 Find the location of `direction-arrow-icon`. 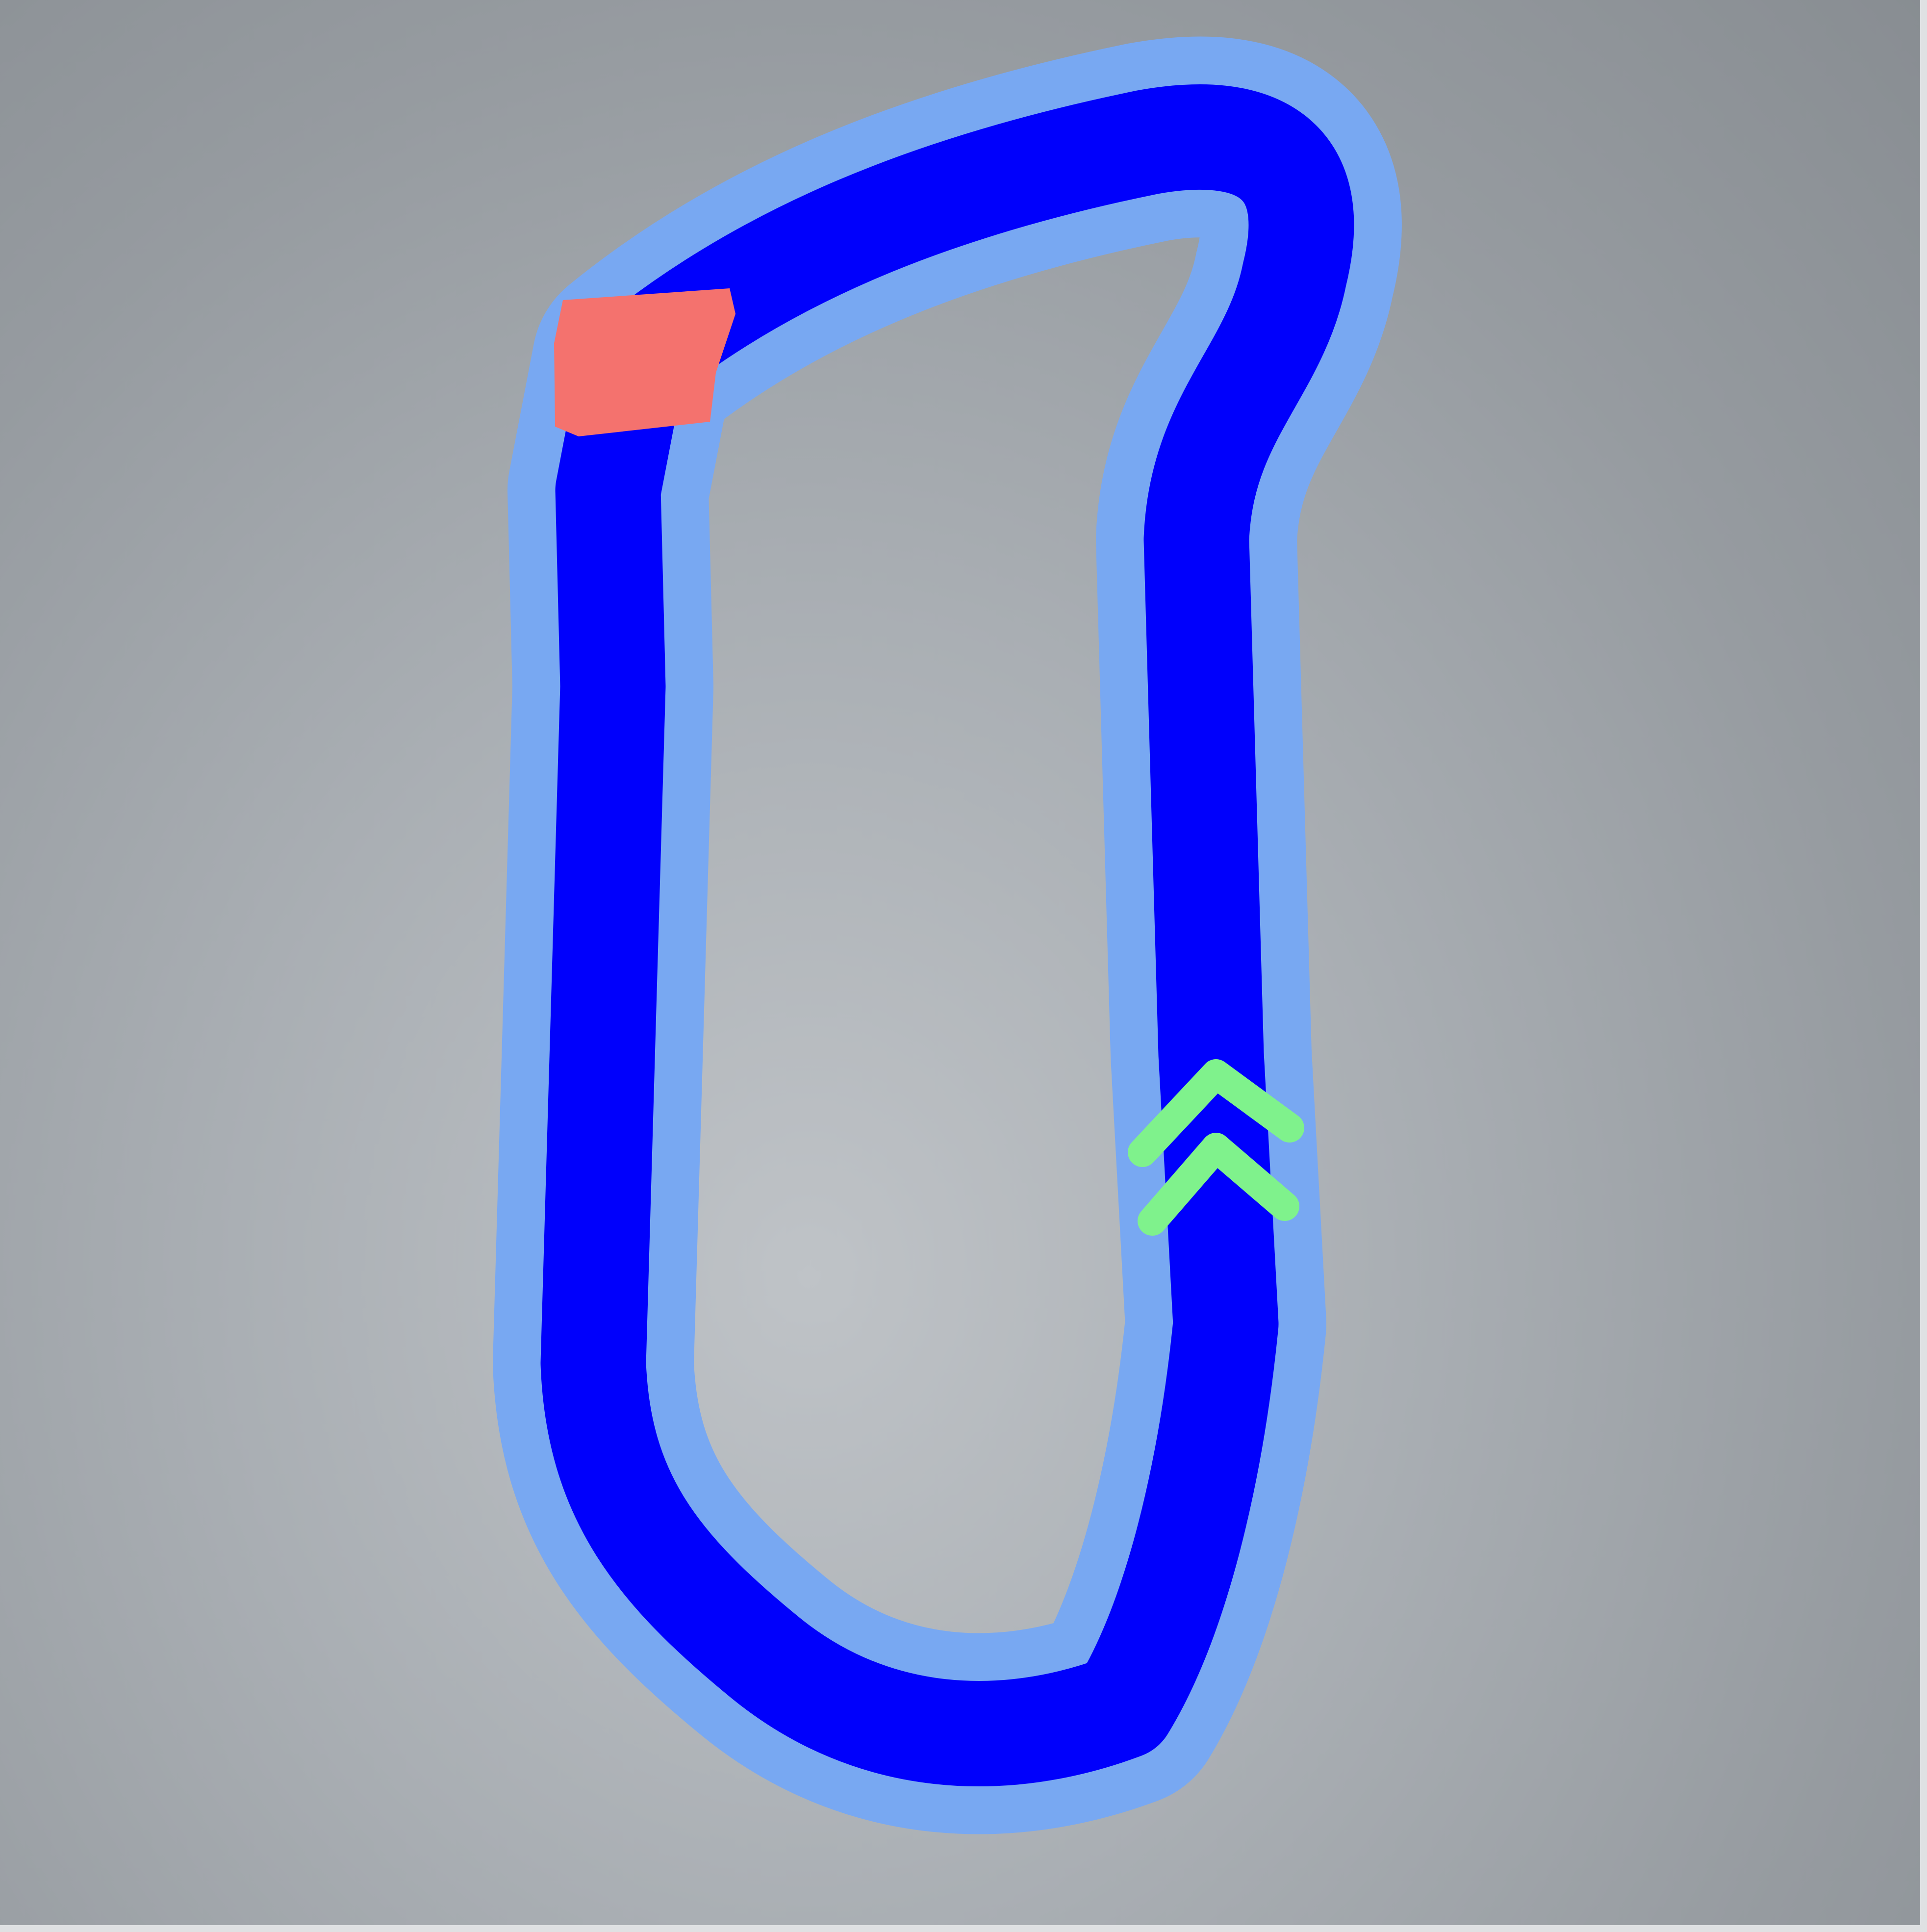

direction-arrow-icon is located at coordinates (1216, 1147).